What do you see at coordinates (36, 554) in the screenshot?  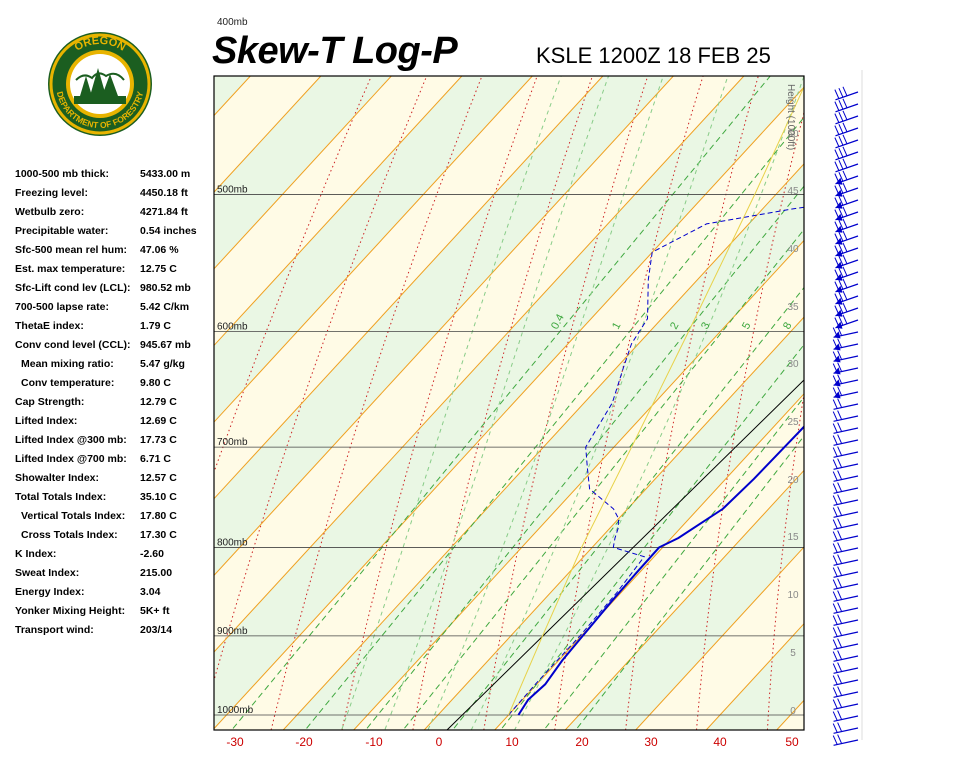 I see `index-label: K Index:` at bounding box center [36, 554].